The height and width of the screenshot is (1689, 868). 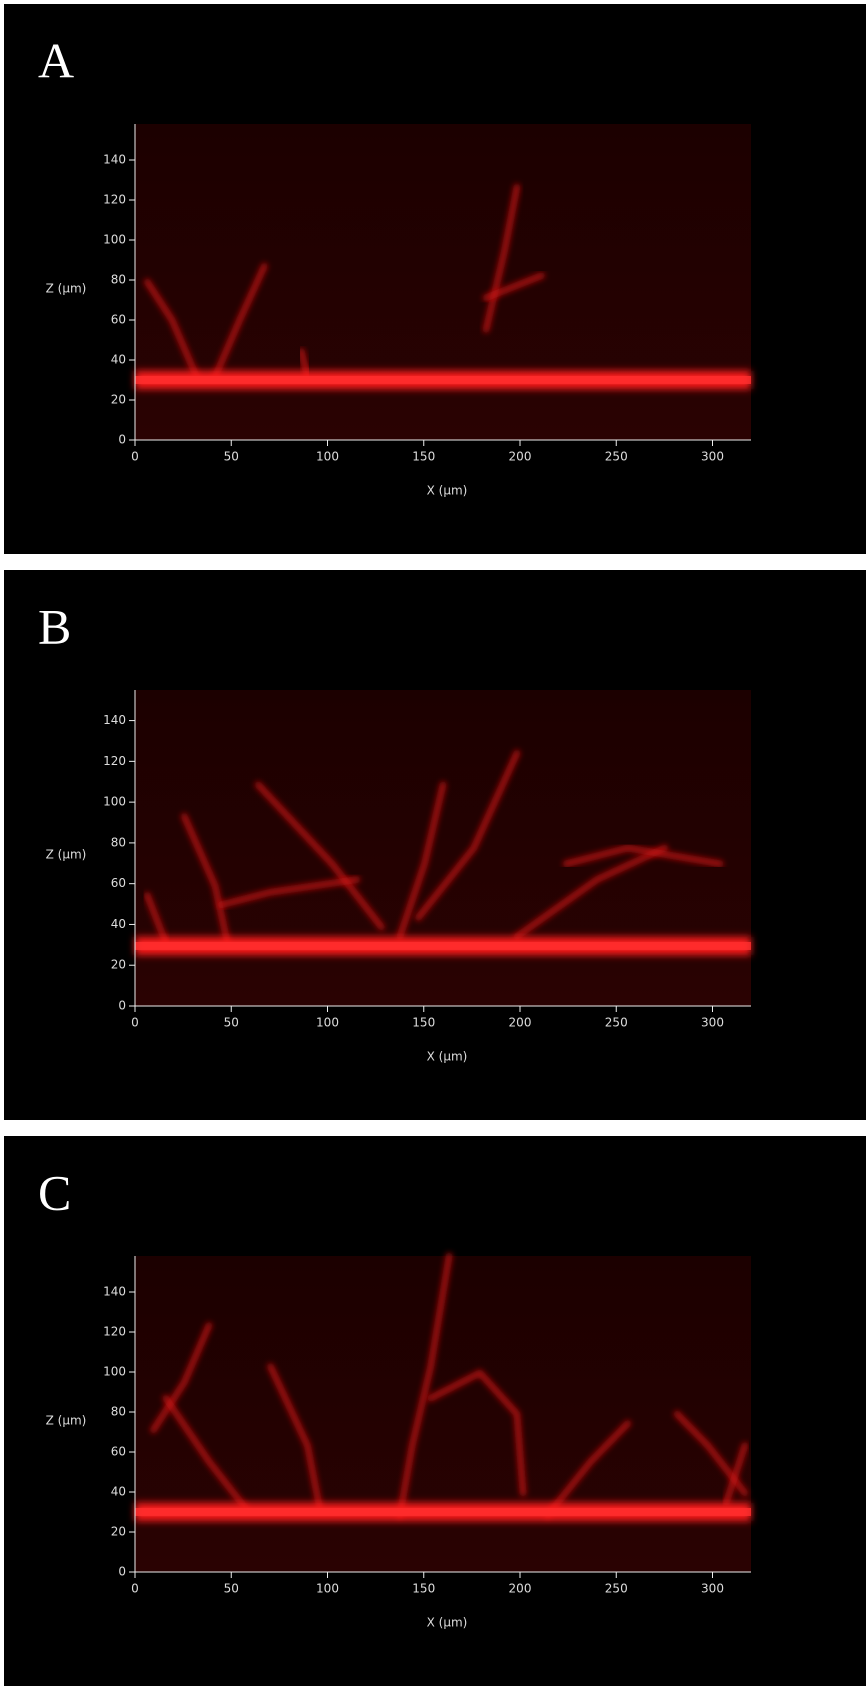 What do you see at coordinates (54, 626) in the screenshot?
I see `panel-label: B` at bounding box center [54, 626].